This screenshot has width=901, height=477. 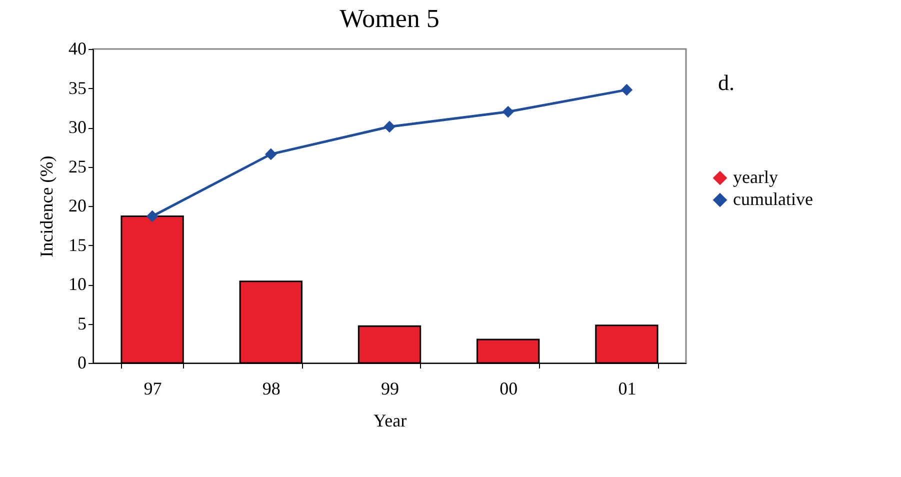 I want to click on y-tick-label: 5, so click(x=82, y=323).